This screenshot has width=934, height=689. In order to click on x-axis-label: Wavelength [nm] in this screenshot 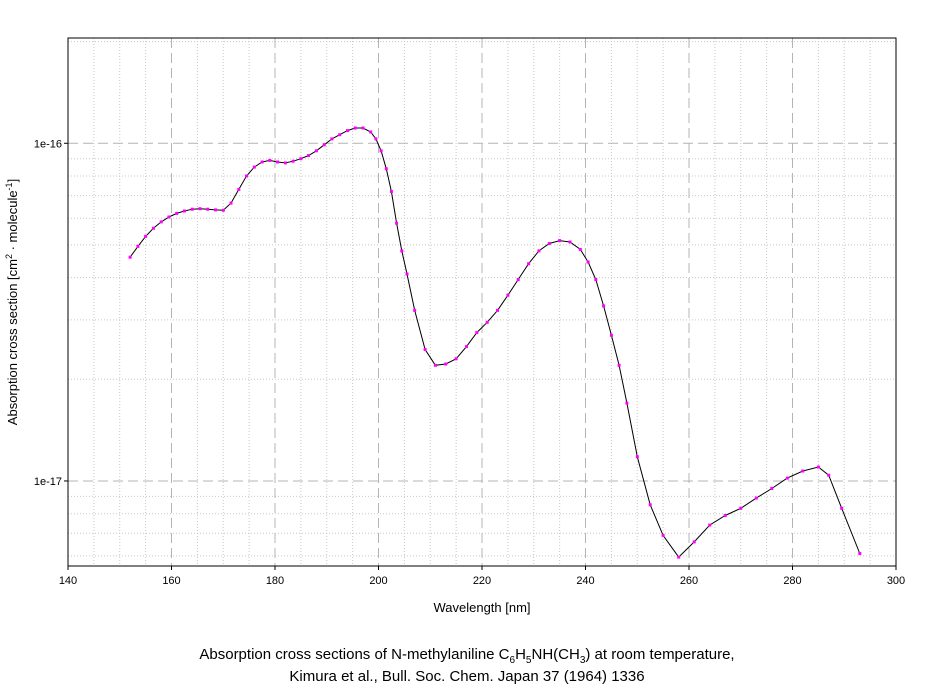, I will do `click(481, 607)`.